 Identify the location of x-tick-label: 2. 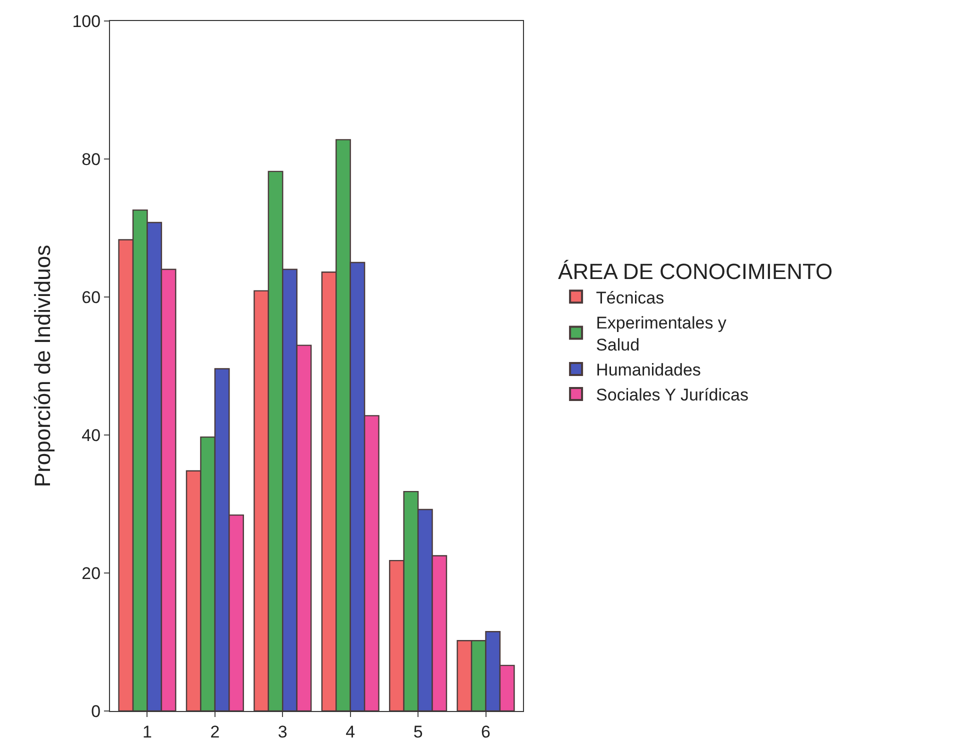
(215, 732).